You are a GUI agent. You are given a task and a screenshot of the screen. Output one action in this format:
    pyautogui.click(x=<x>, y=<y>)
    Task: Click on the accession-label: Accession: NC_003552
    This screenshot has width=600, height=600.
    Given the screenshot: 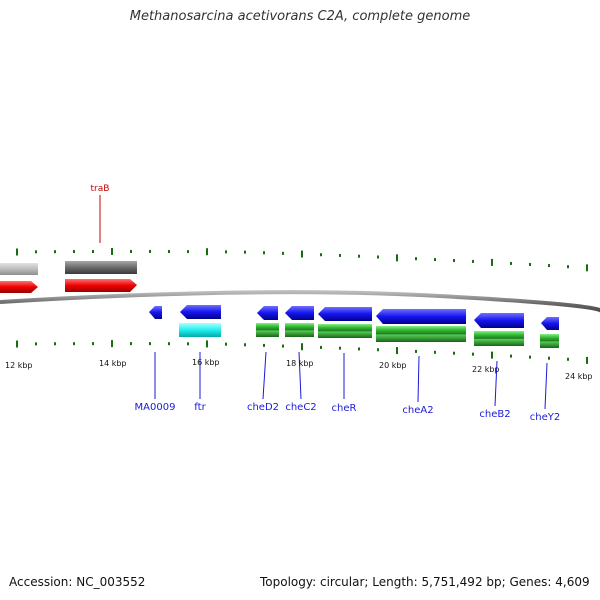 What is the action you would take?
    pyautogui.click(x=77, y=582)
    